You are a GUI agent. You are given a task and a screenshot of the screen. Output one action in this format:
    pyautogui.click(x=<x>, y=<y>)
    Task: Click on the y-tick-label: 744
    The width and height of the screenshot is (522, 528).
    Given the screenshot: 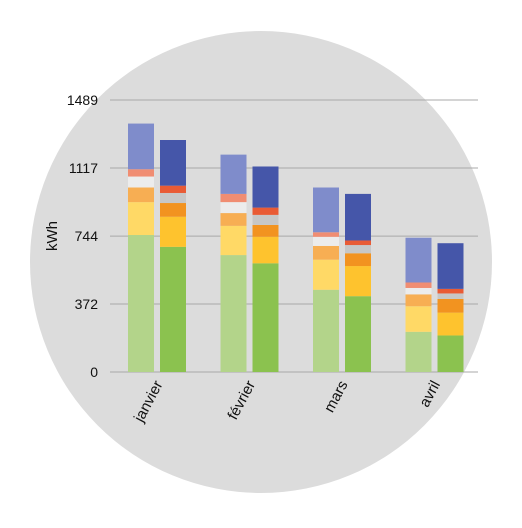 What is the action you would take?
    pyautogui.click(x=87, y=236)
    